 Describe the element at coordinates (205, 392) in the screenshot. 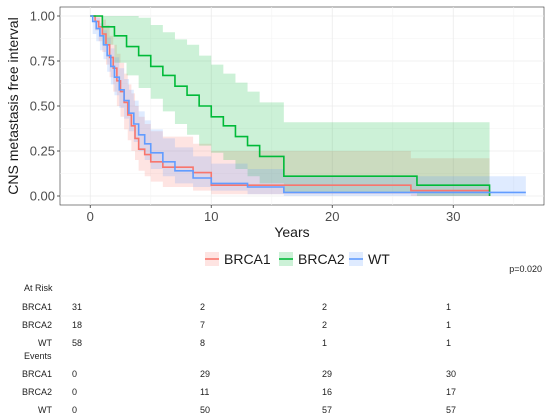

I see `table-cell: 11` at that location.